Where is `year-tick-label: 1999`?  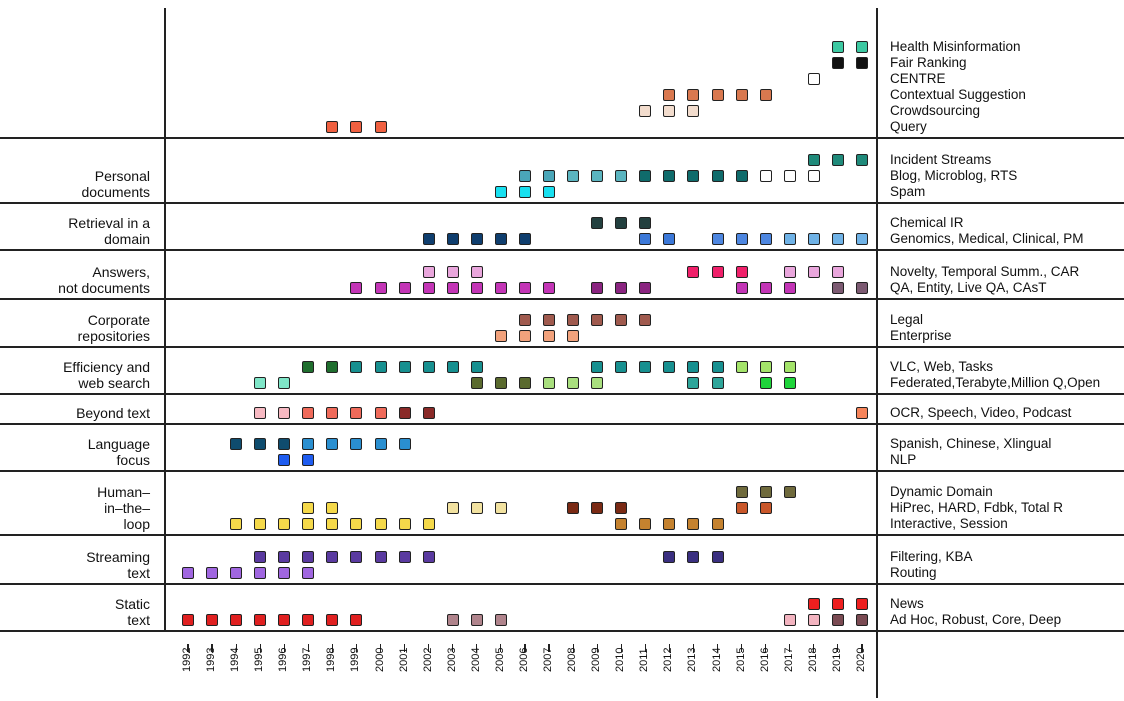
year-tick-label: 1999 is located at coordinates (355, 659).